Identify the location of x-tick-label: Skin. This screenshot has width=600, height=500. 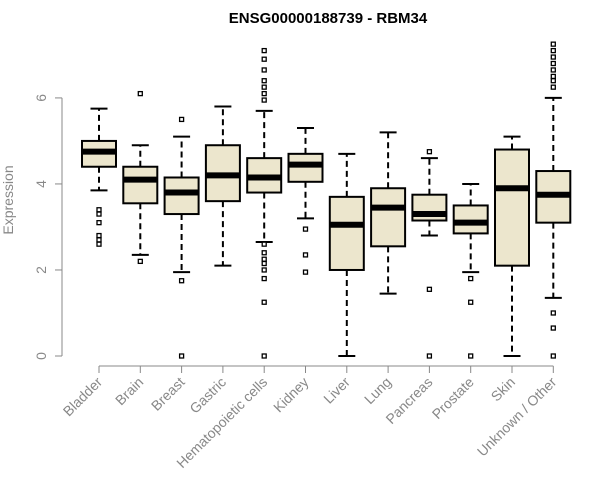
(503, 389).